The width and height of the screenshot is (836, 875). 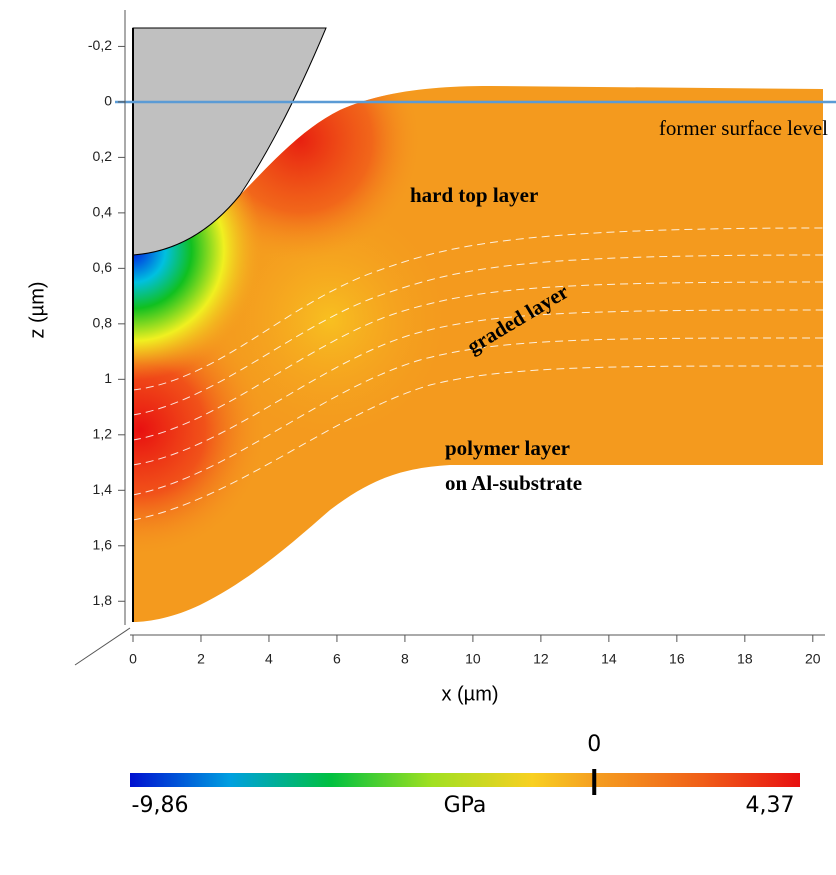 What do you see at coordinates (108, 378) in the screenshot?
I see `y-tick-label: 1` at bounding box center [108, 378].